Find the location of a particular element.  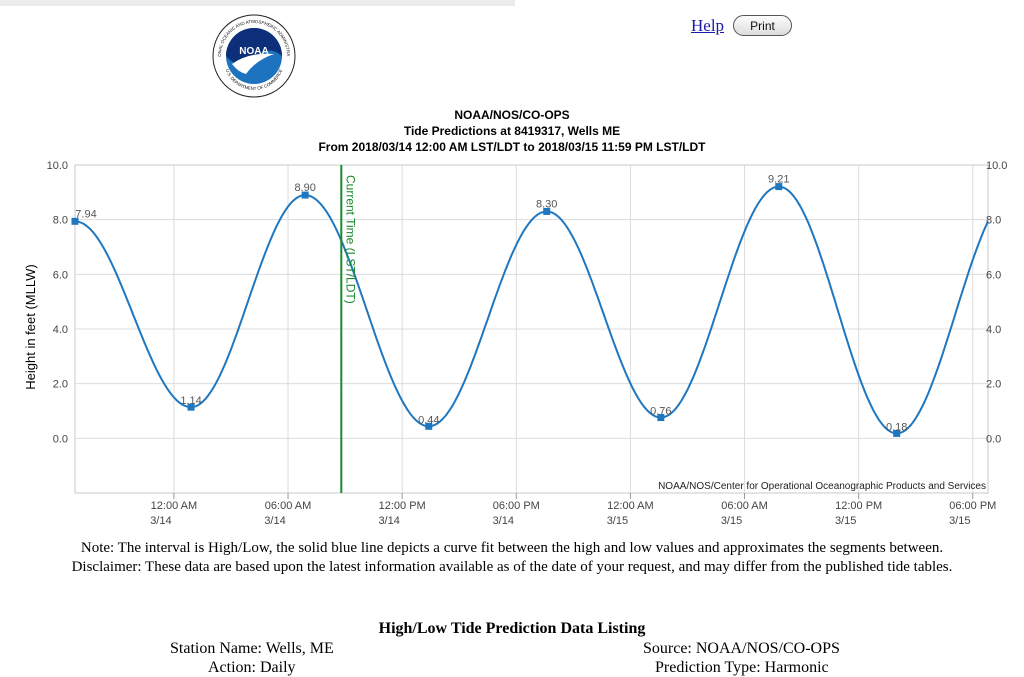

y-tick-label-left: 6.0 is located at coordinates (60, 275).